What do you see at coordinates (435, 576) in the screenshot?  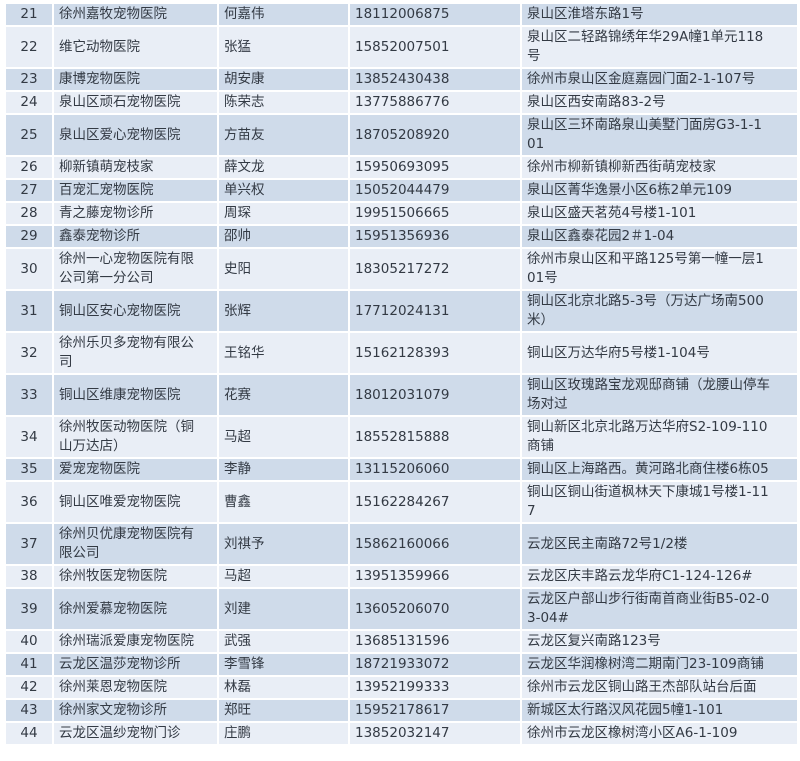 I see `phone-number-cell: 13951359966` at bounding box center [435, 576].